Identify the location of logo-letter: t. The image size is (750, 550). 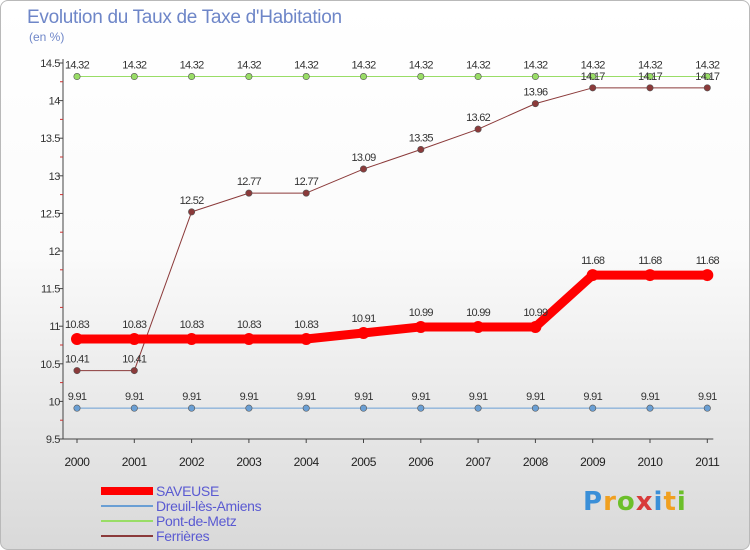
(670, 502).